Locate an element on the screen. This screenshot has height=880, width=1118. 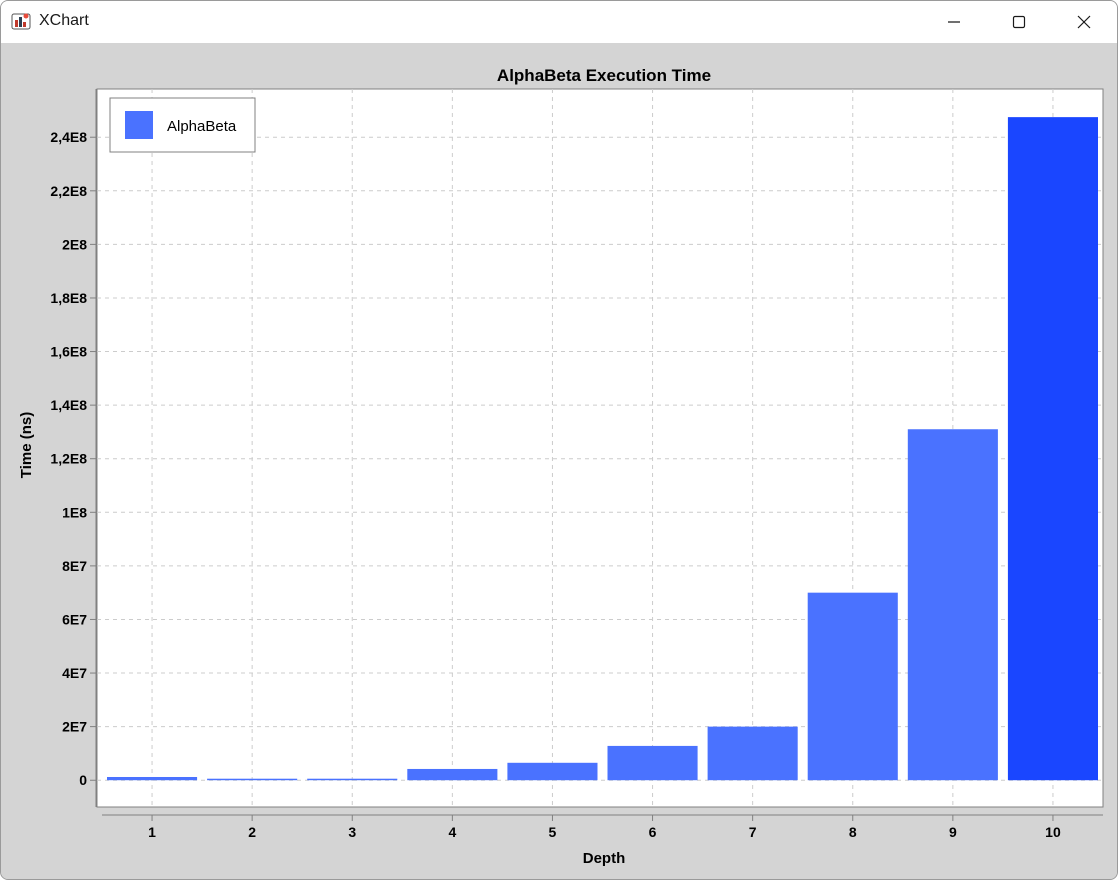
close-icon is located at coordinates (1084, 22).